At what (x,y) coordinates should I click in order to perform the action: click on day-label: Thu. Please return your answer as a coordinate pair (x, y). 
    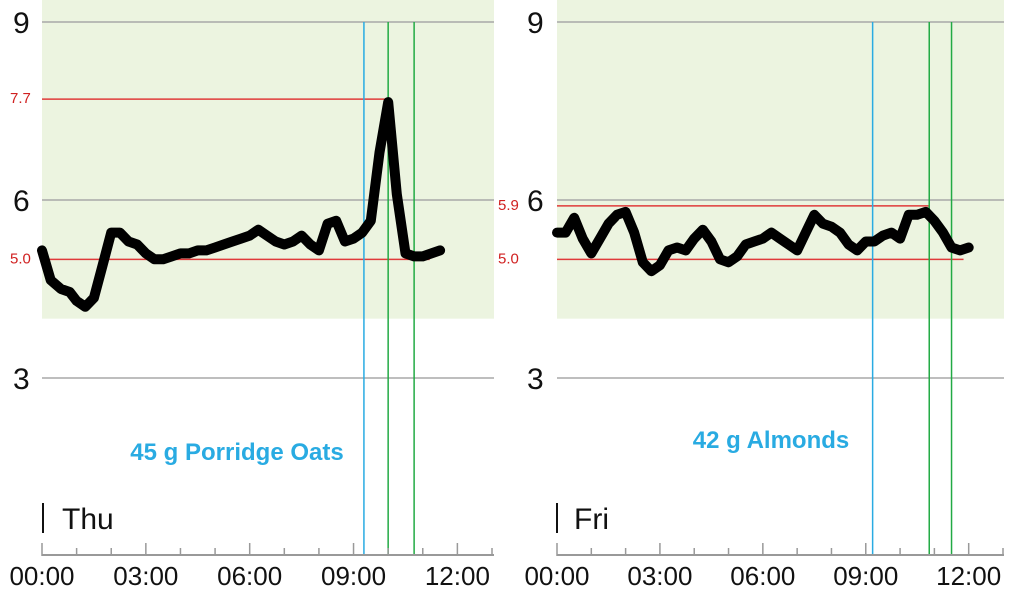
    Looking at the image, I should click on (88, 519).